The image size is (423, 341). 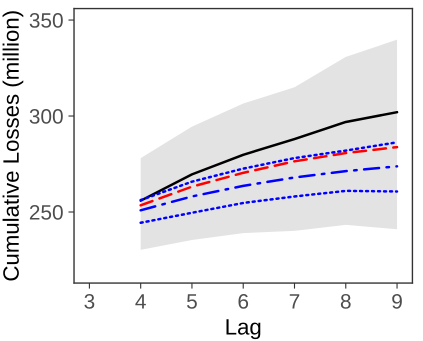 I want to click on x-tick-label: 3, so click(x=89, y=301).